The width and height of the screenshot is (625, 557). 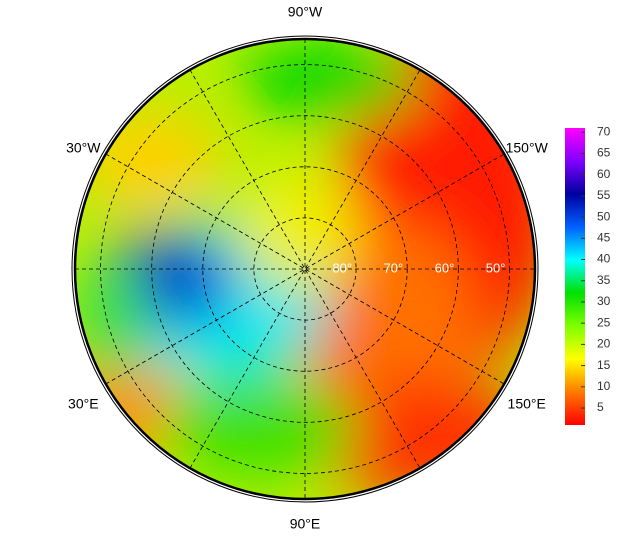 I want to click on colorbar-label: 35, so click(x=604, y=280).